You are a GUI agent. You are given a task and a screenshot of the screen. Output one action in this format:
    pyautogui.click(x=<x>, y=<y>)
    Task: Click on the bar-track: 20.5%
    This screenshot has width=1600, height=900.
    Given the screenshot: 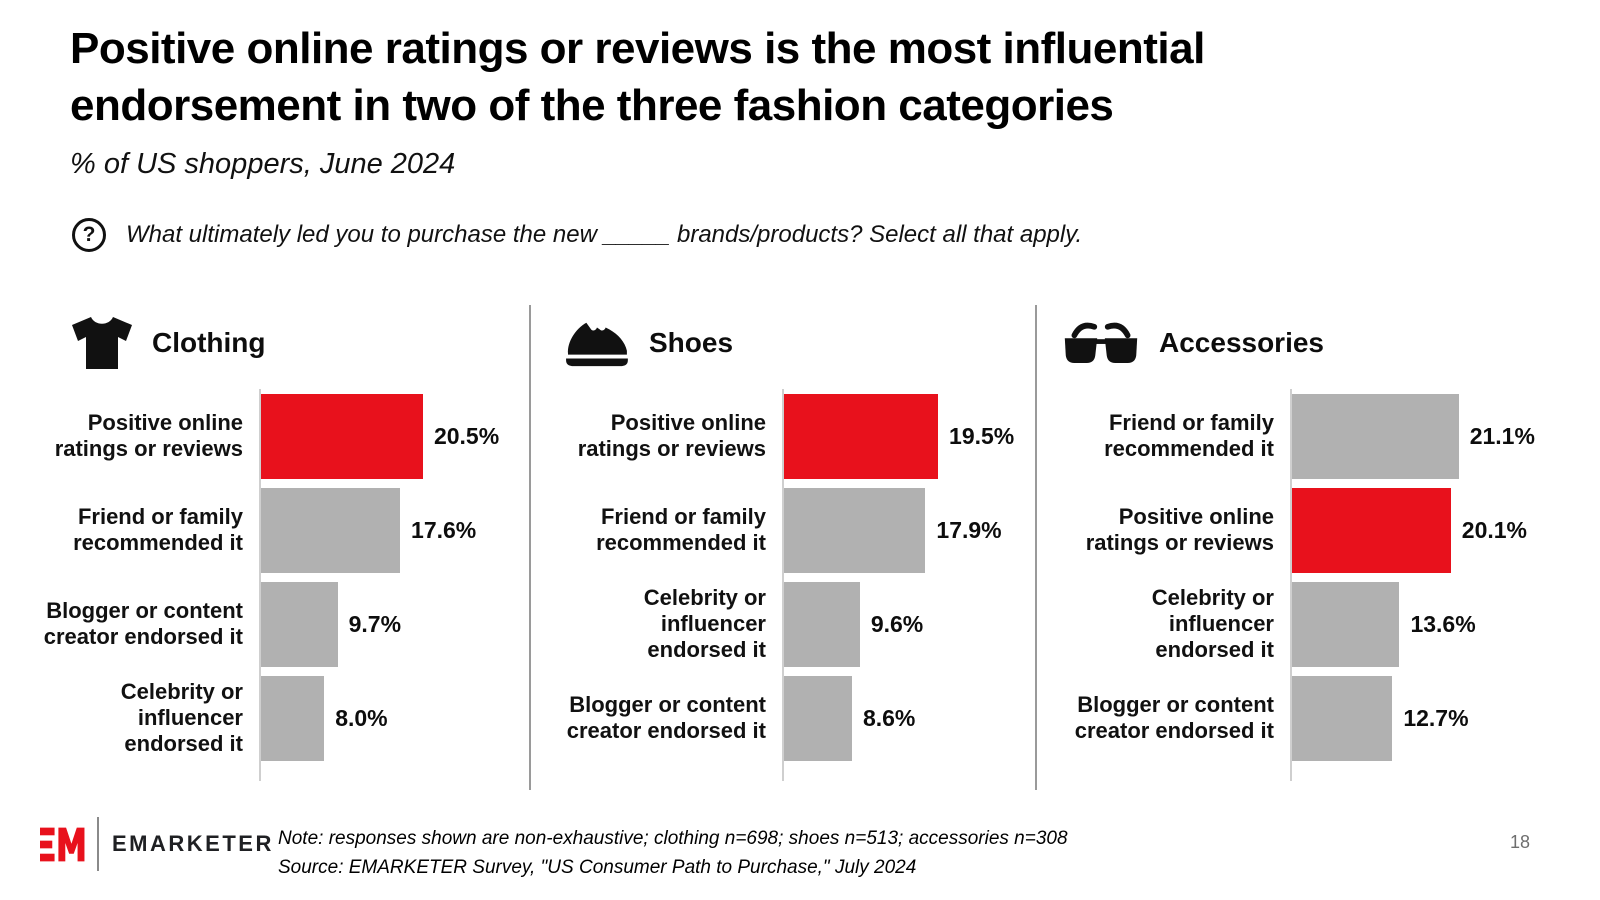 What is the action you would take?
    pyautogui.click(x=394, y=436)
    